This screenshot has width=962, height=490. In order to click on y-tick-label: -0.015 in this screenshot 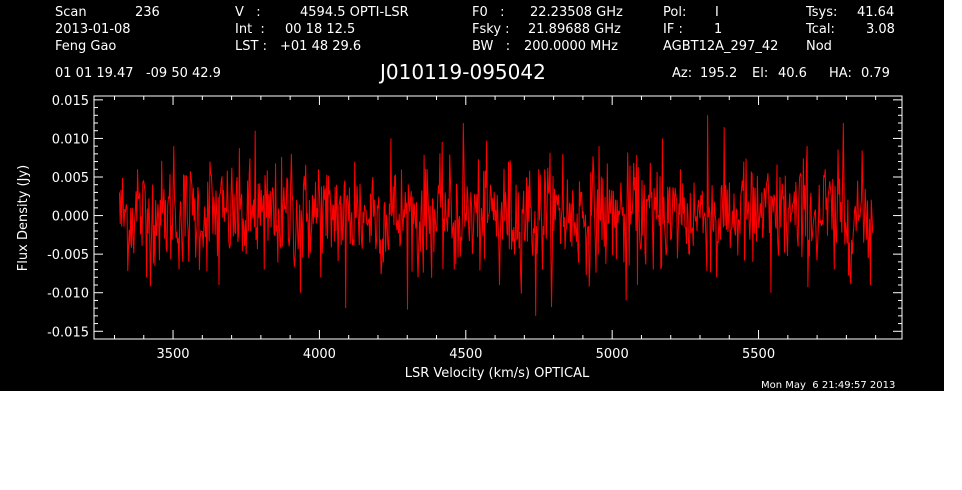, I will do `click(68, 332)`.